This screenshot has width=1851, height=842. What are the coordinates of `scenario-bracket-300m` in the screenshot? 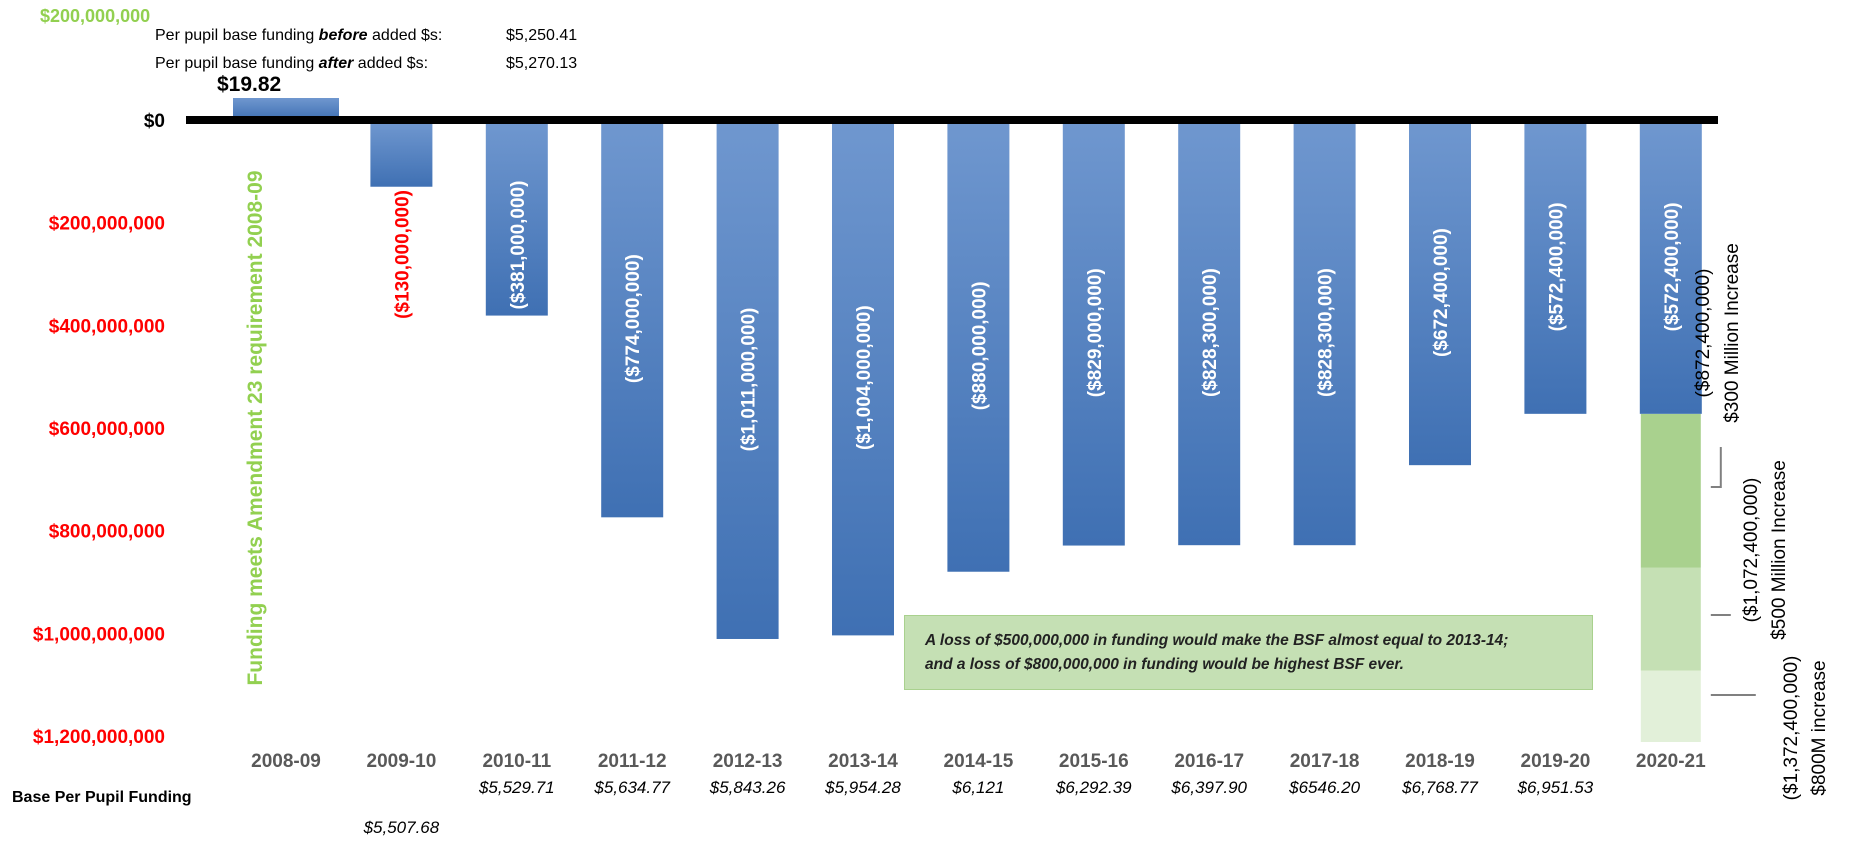 It's located at (1716, 467).